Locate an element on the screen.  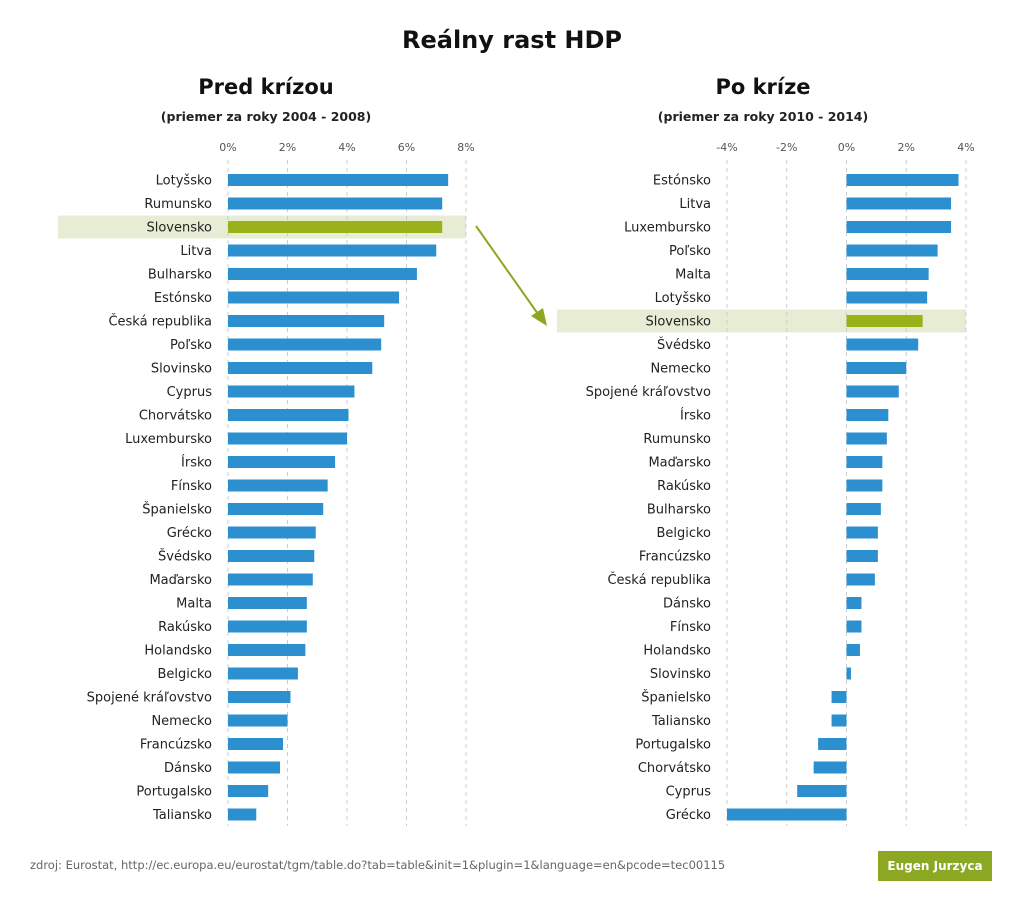
left-category-label: Španielsko is located at coordinates (177, 510).